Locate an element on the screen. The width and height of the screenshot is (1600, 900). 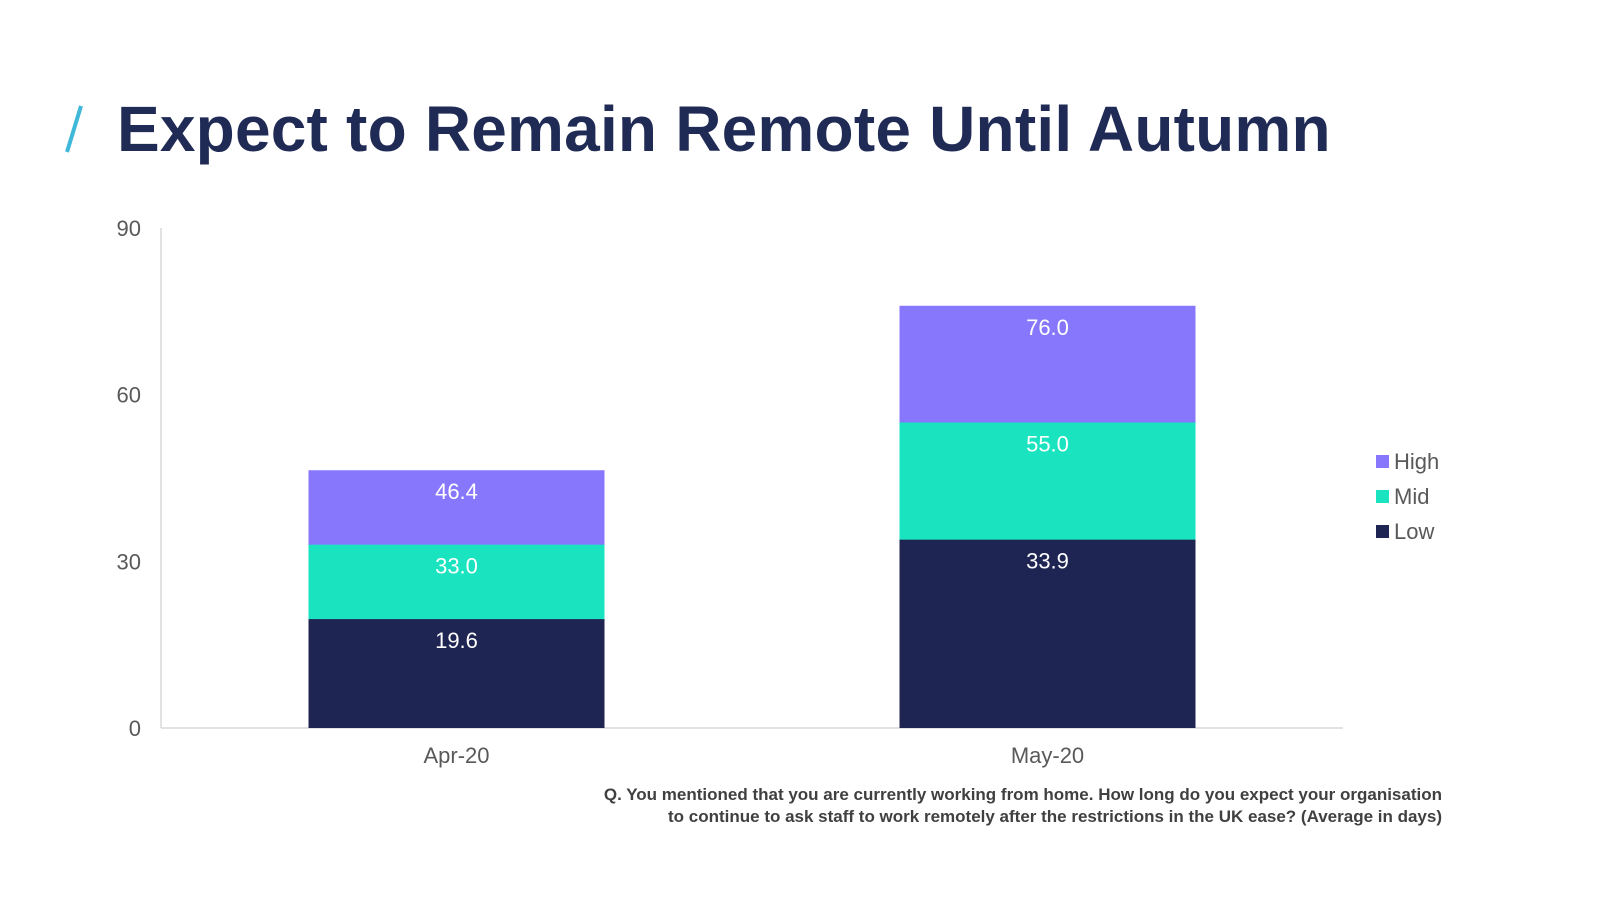
legend-item-low: Low is located at coordinates (1407, 531).